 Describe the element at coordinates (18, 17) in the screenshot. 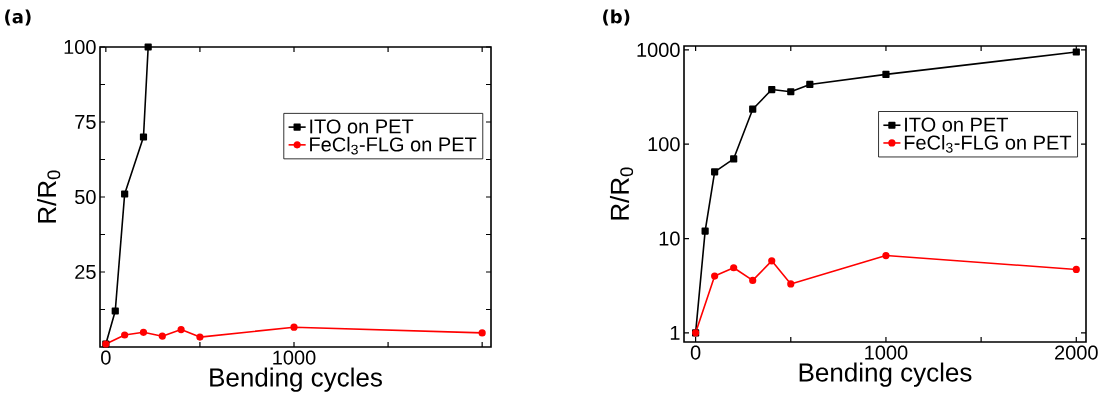

I see `chart-title: (a)` at that location.